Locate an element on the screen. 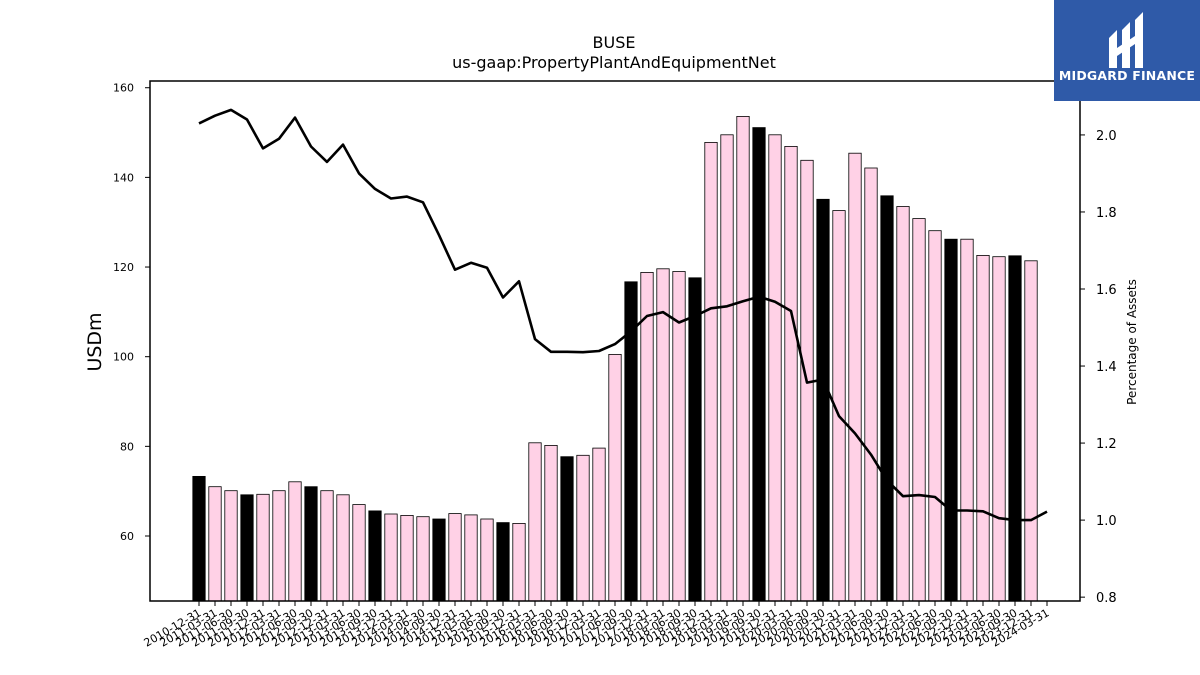 Image resolution: width=1200 pixels, height=675 pixels. y2-tick-label: 1.2 is located at coordinates (1106, 444).